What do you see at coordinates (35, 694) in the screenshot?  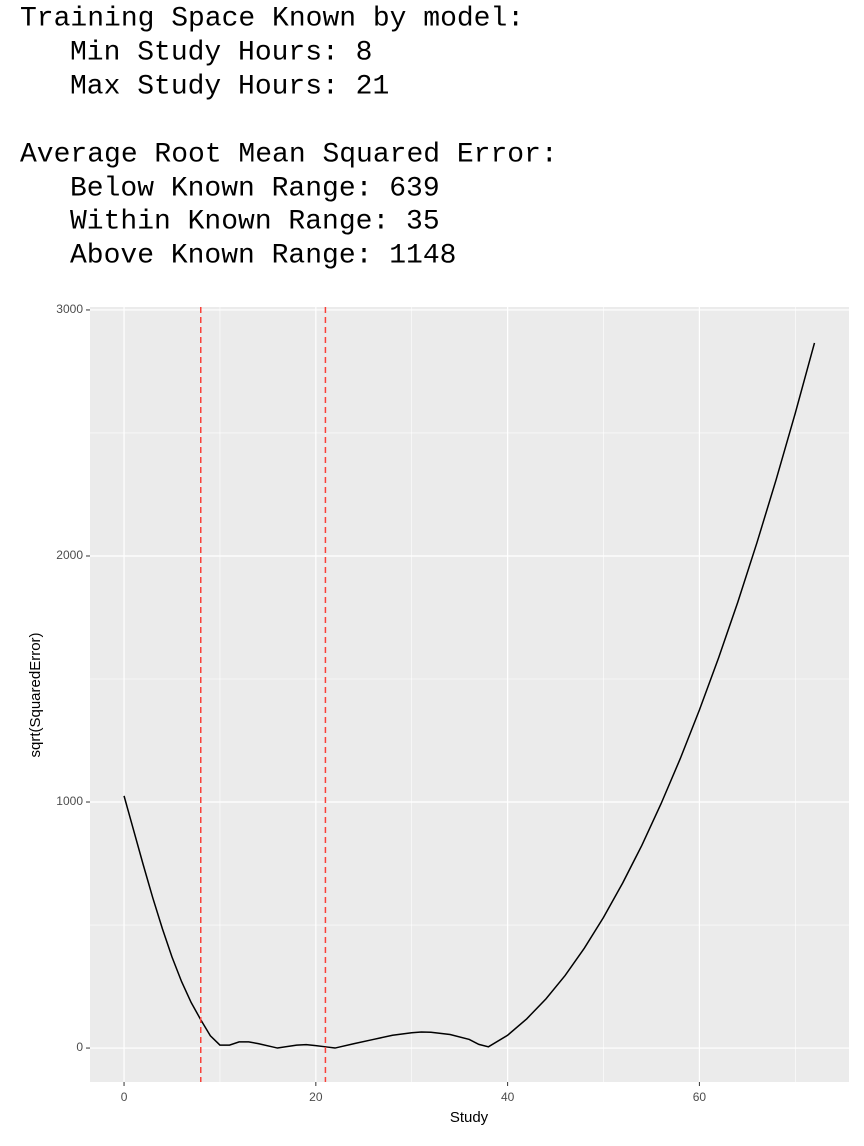 I see `y-axis-title: sqrt(SquaredError)` at bounding box center [35, 694].